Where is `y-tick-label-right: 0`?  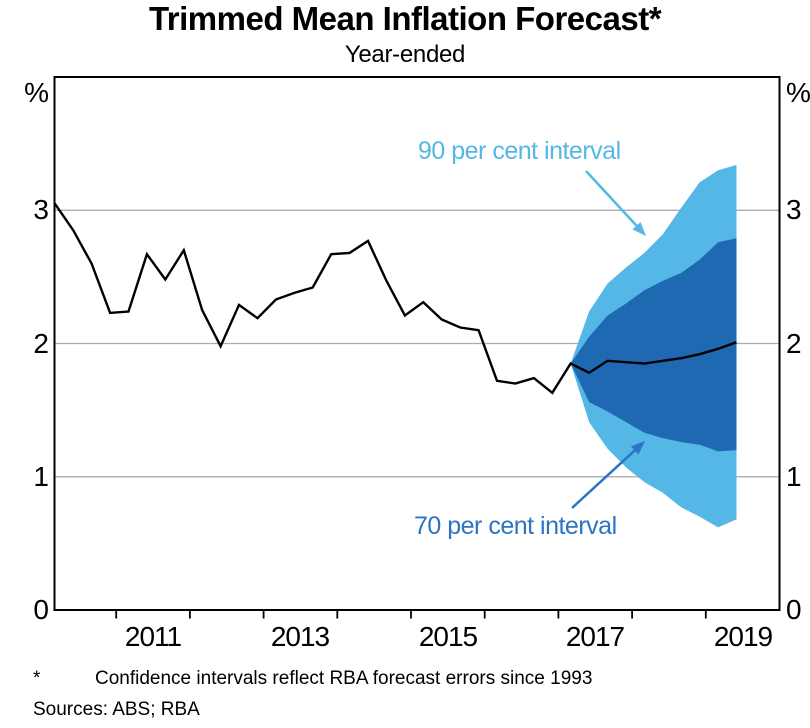 y-tick-label-right: 0 is located at coordinates (794, 609).